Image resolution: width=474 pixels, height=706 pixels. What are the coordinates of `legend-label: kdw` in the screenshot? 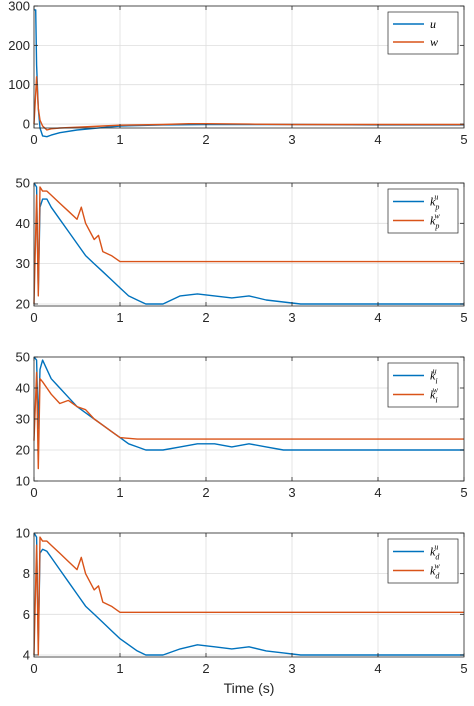 It's located at (435, 571).